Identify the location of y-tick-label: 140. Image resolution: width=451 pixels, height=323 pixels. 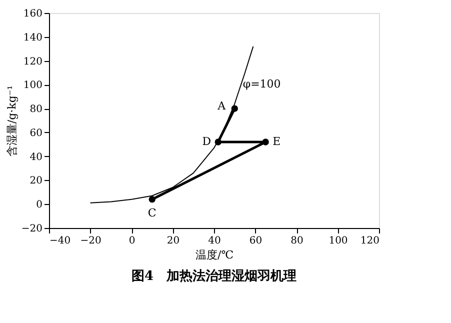
(32, 38).